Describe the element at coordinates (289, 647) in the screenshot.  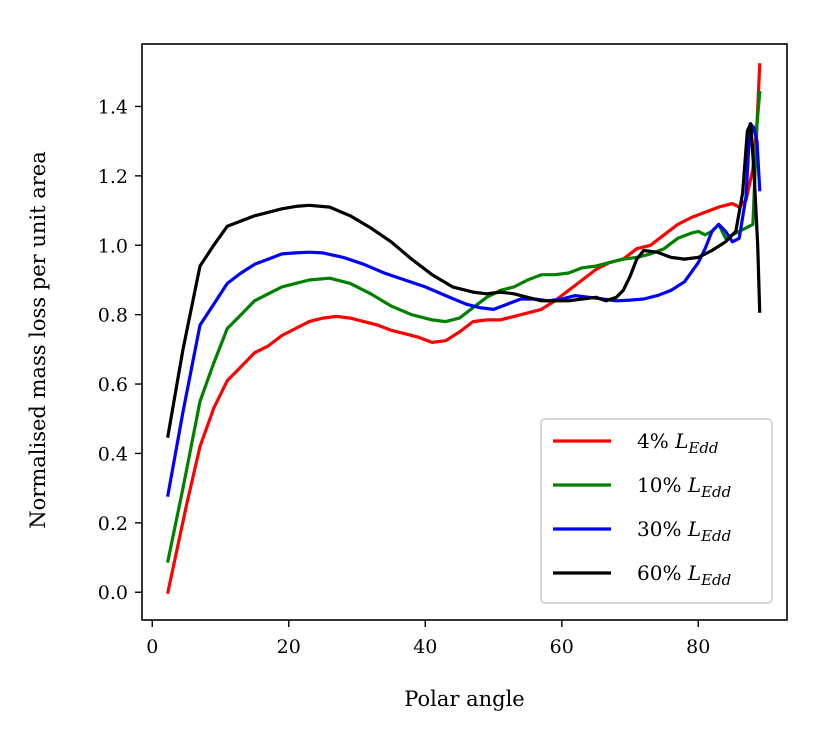
I see `x-tick-label: 20` at that location.